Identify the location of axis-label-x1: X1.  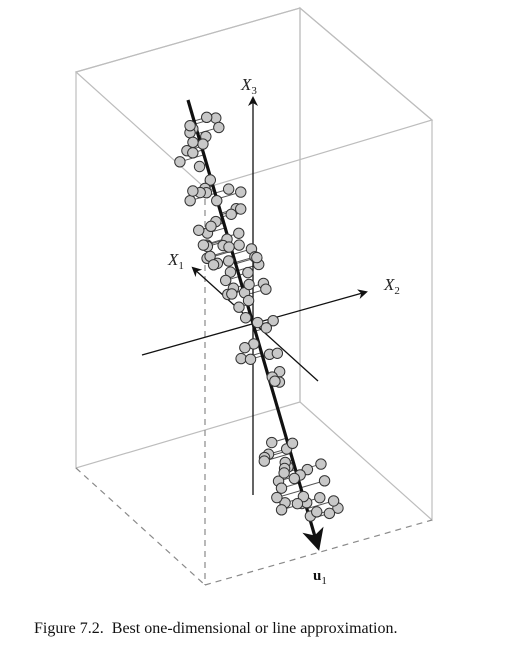
(175, 261).